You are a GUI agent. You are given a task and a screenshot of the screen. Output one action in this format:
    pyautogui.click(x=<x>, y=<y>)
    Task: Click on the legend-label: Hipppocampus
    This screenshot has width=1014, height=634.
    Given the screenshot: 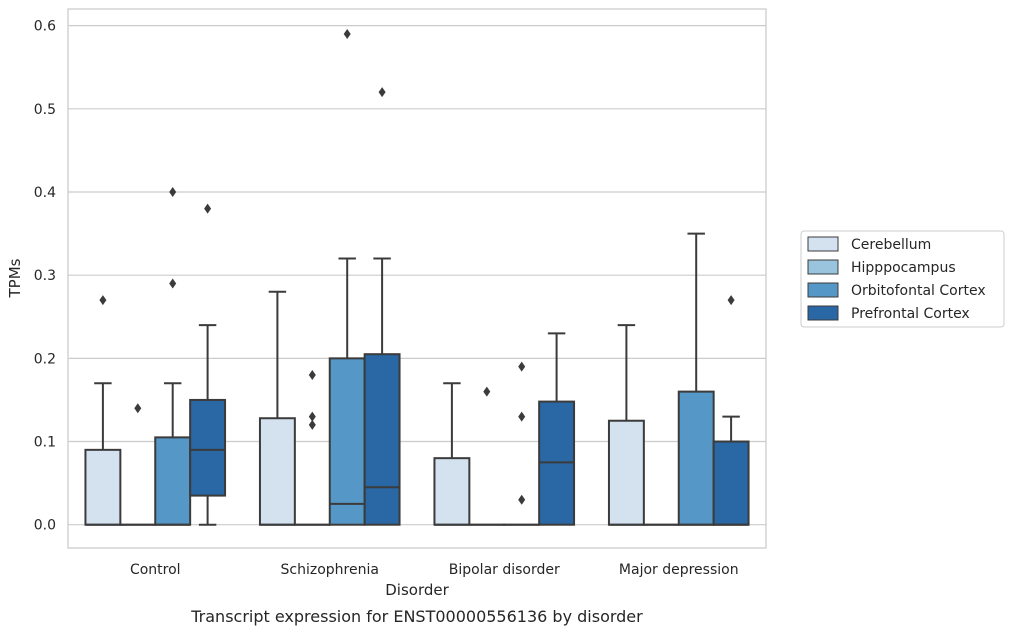 What is the action you would take?
    pyautogui.click(x=903, y=268)
    